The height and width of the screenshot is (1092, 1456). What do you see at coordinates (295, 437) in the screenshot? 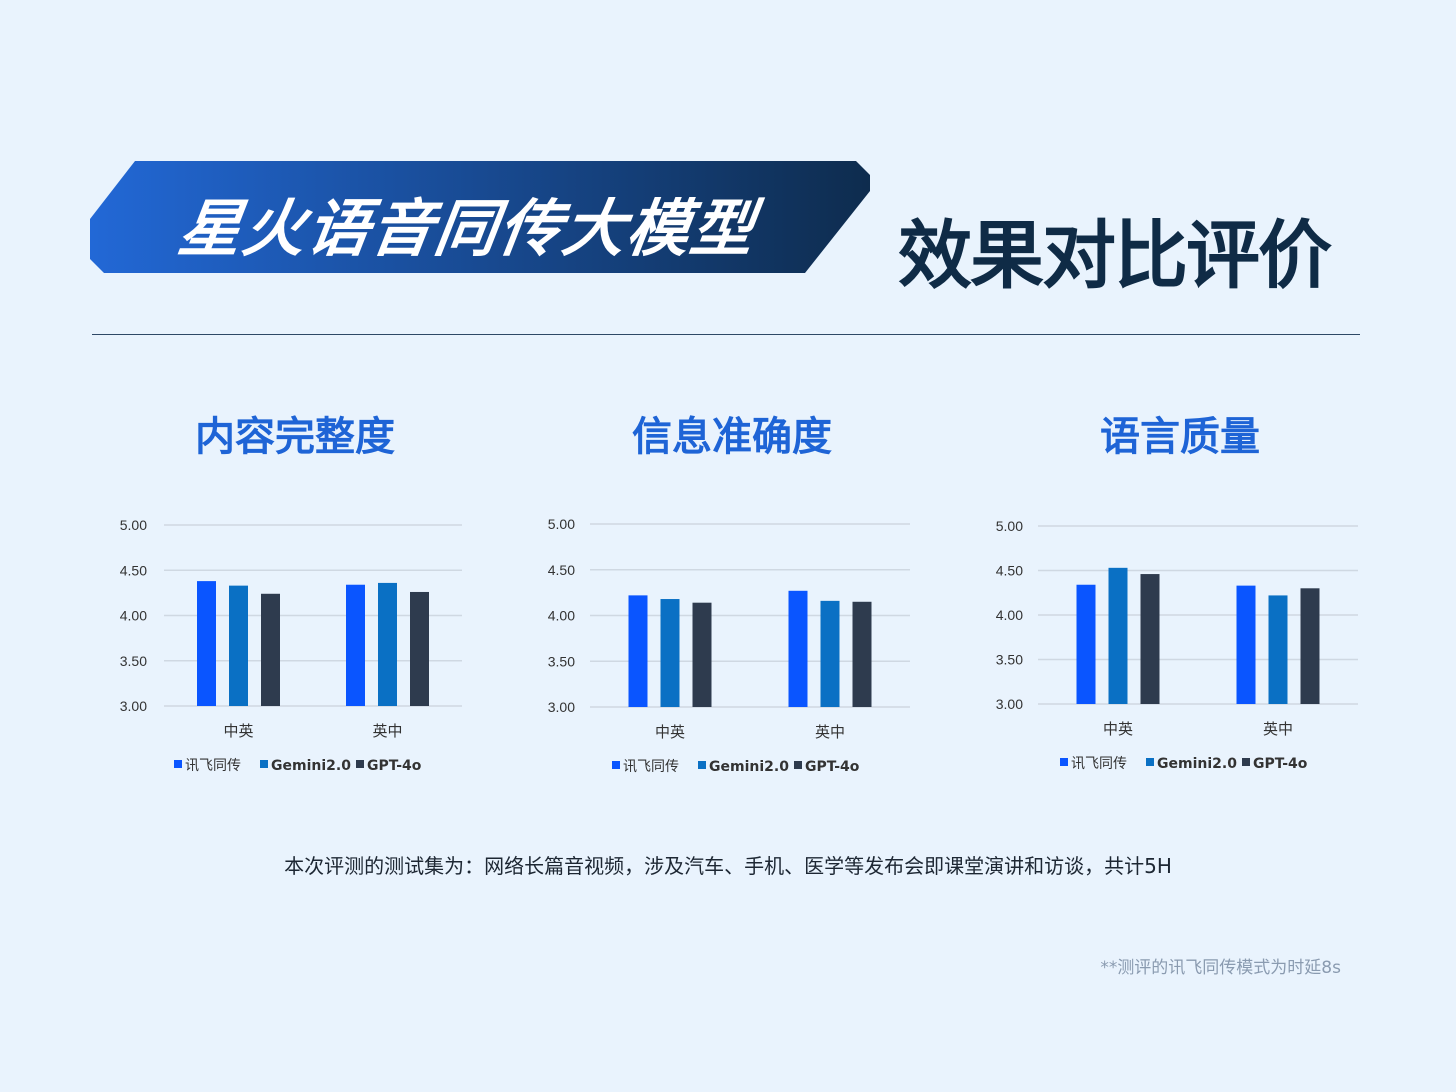
I see `chart-title-completeness: 内容完整度` at bounding box center [295, 437].